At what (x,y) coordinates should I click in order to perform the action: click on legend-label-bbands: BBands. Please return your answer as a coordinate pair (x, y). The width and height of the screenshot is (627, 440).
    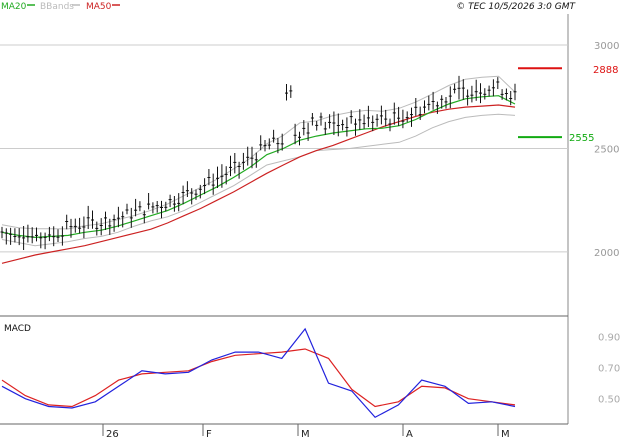
    Looking at the image, I should click on (57, 7).